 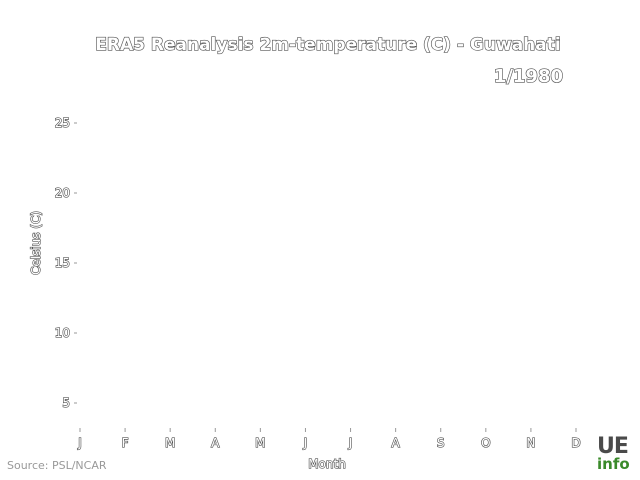 I want to click on source-note: Source: PSL/NCAR, so click(x=57, y=465).